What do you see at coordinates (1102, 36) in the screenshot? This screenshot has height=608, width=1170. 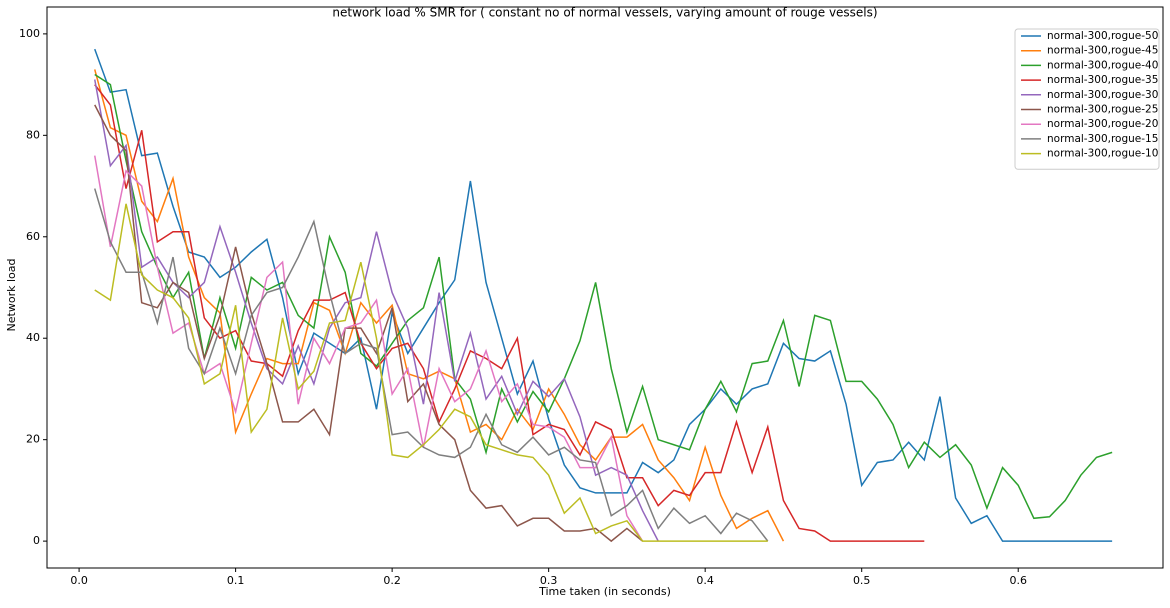 I see `legend-label: normal-300,rogue-50` at bounding box center [1102, 36].